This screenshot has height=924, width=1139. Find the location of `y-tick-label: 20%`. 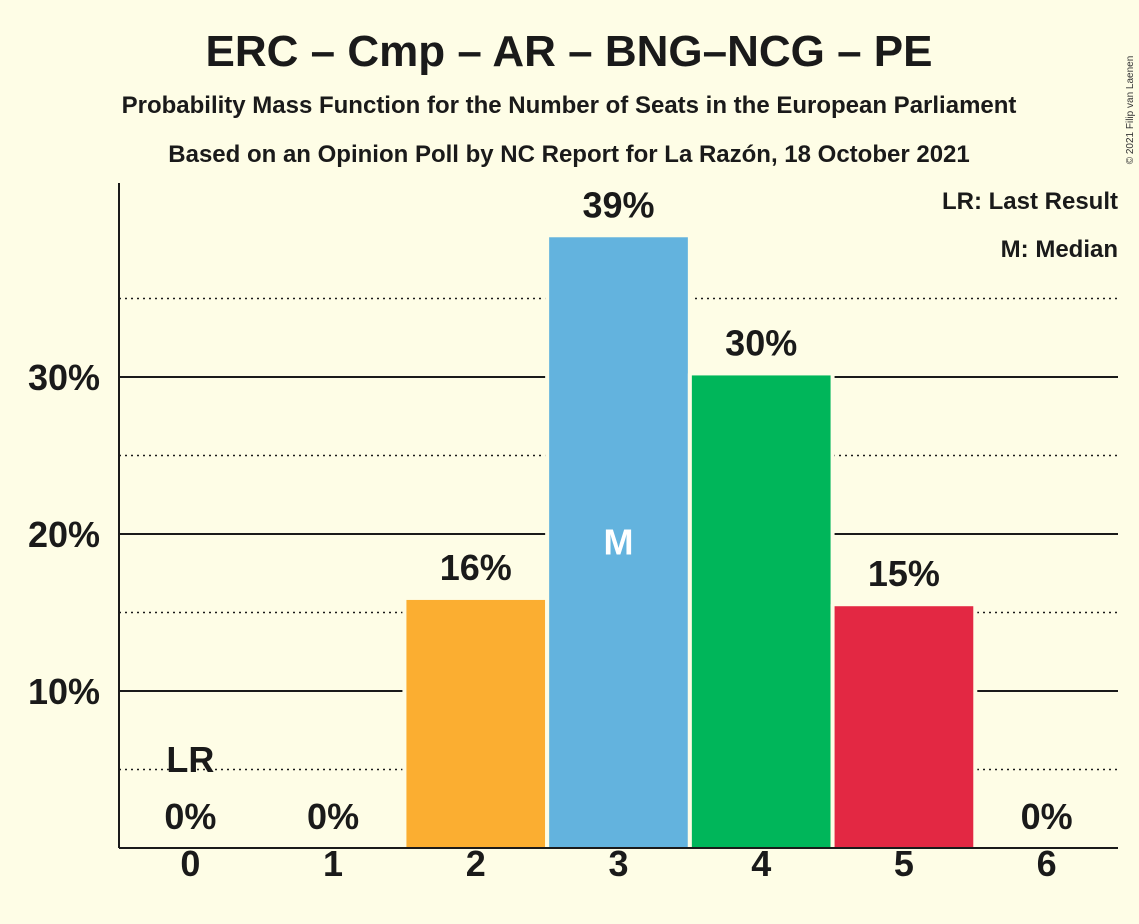

y-tick-label: 20% is located at coordinates (64, 534).